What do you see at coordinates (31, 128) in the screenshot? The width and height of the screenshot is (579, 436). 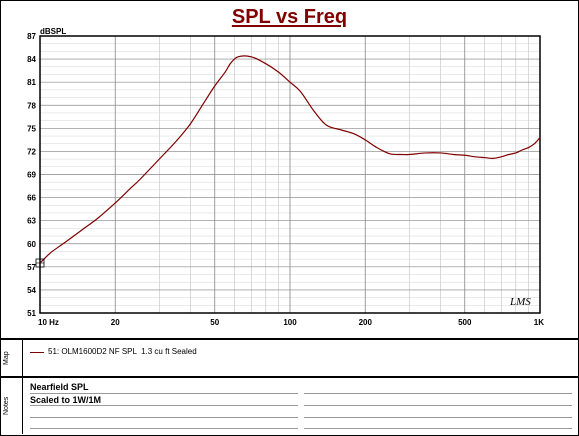 I see `y-tick-label: 75` at bounding box center [31, 128].